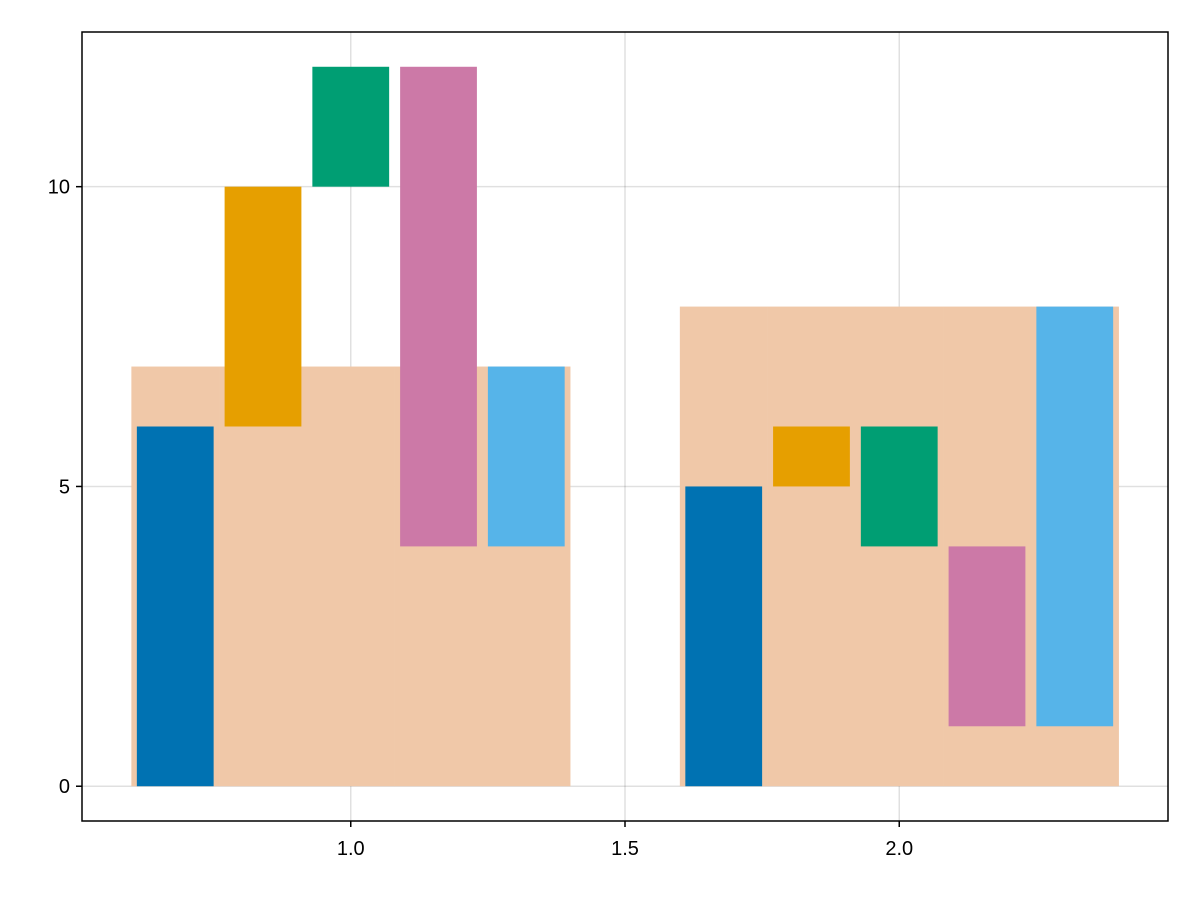 Image resolution: width=1200 pixels, height=900 pixels. Describe the element at coordinates (59, 188) in the screenshot. I see `y-tick-label: 10` at that location.